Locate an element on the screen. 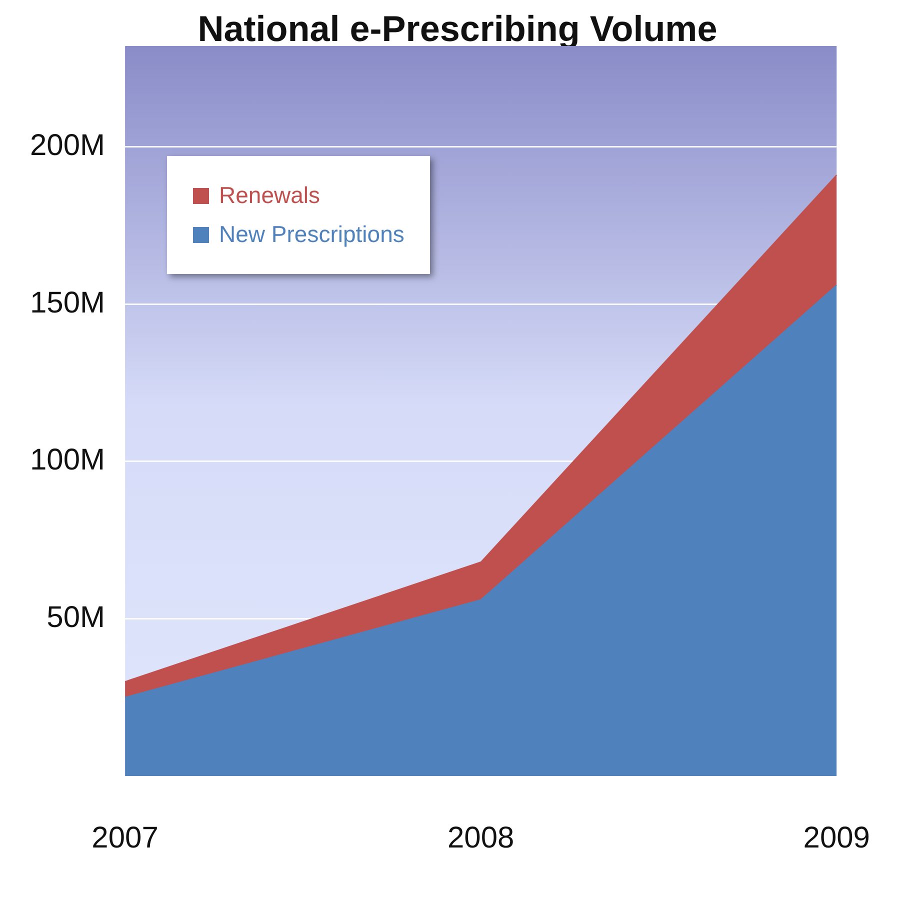  legend-label: Renewals is located at coordinates (269, 195).